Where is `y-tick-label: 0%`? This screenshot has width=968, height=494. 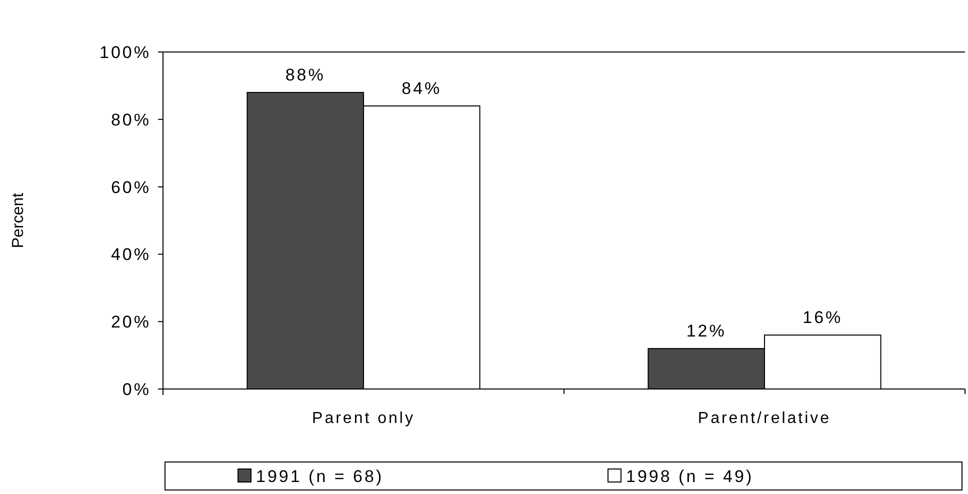 y-tick-label: 0% is located at coordinates (136, 389).